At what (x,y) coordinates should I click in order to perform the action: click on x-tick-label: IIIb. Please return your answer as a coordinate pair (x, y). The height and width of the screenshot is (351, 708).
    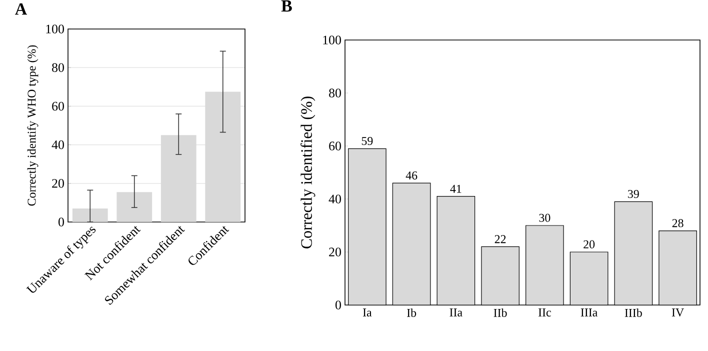
    Looking at the image, I should click on (633, 312).